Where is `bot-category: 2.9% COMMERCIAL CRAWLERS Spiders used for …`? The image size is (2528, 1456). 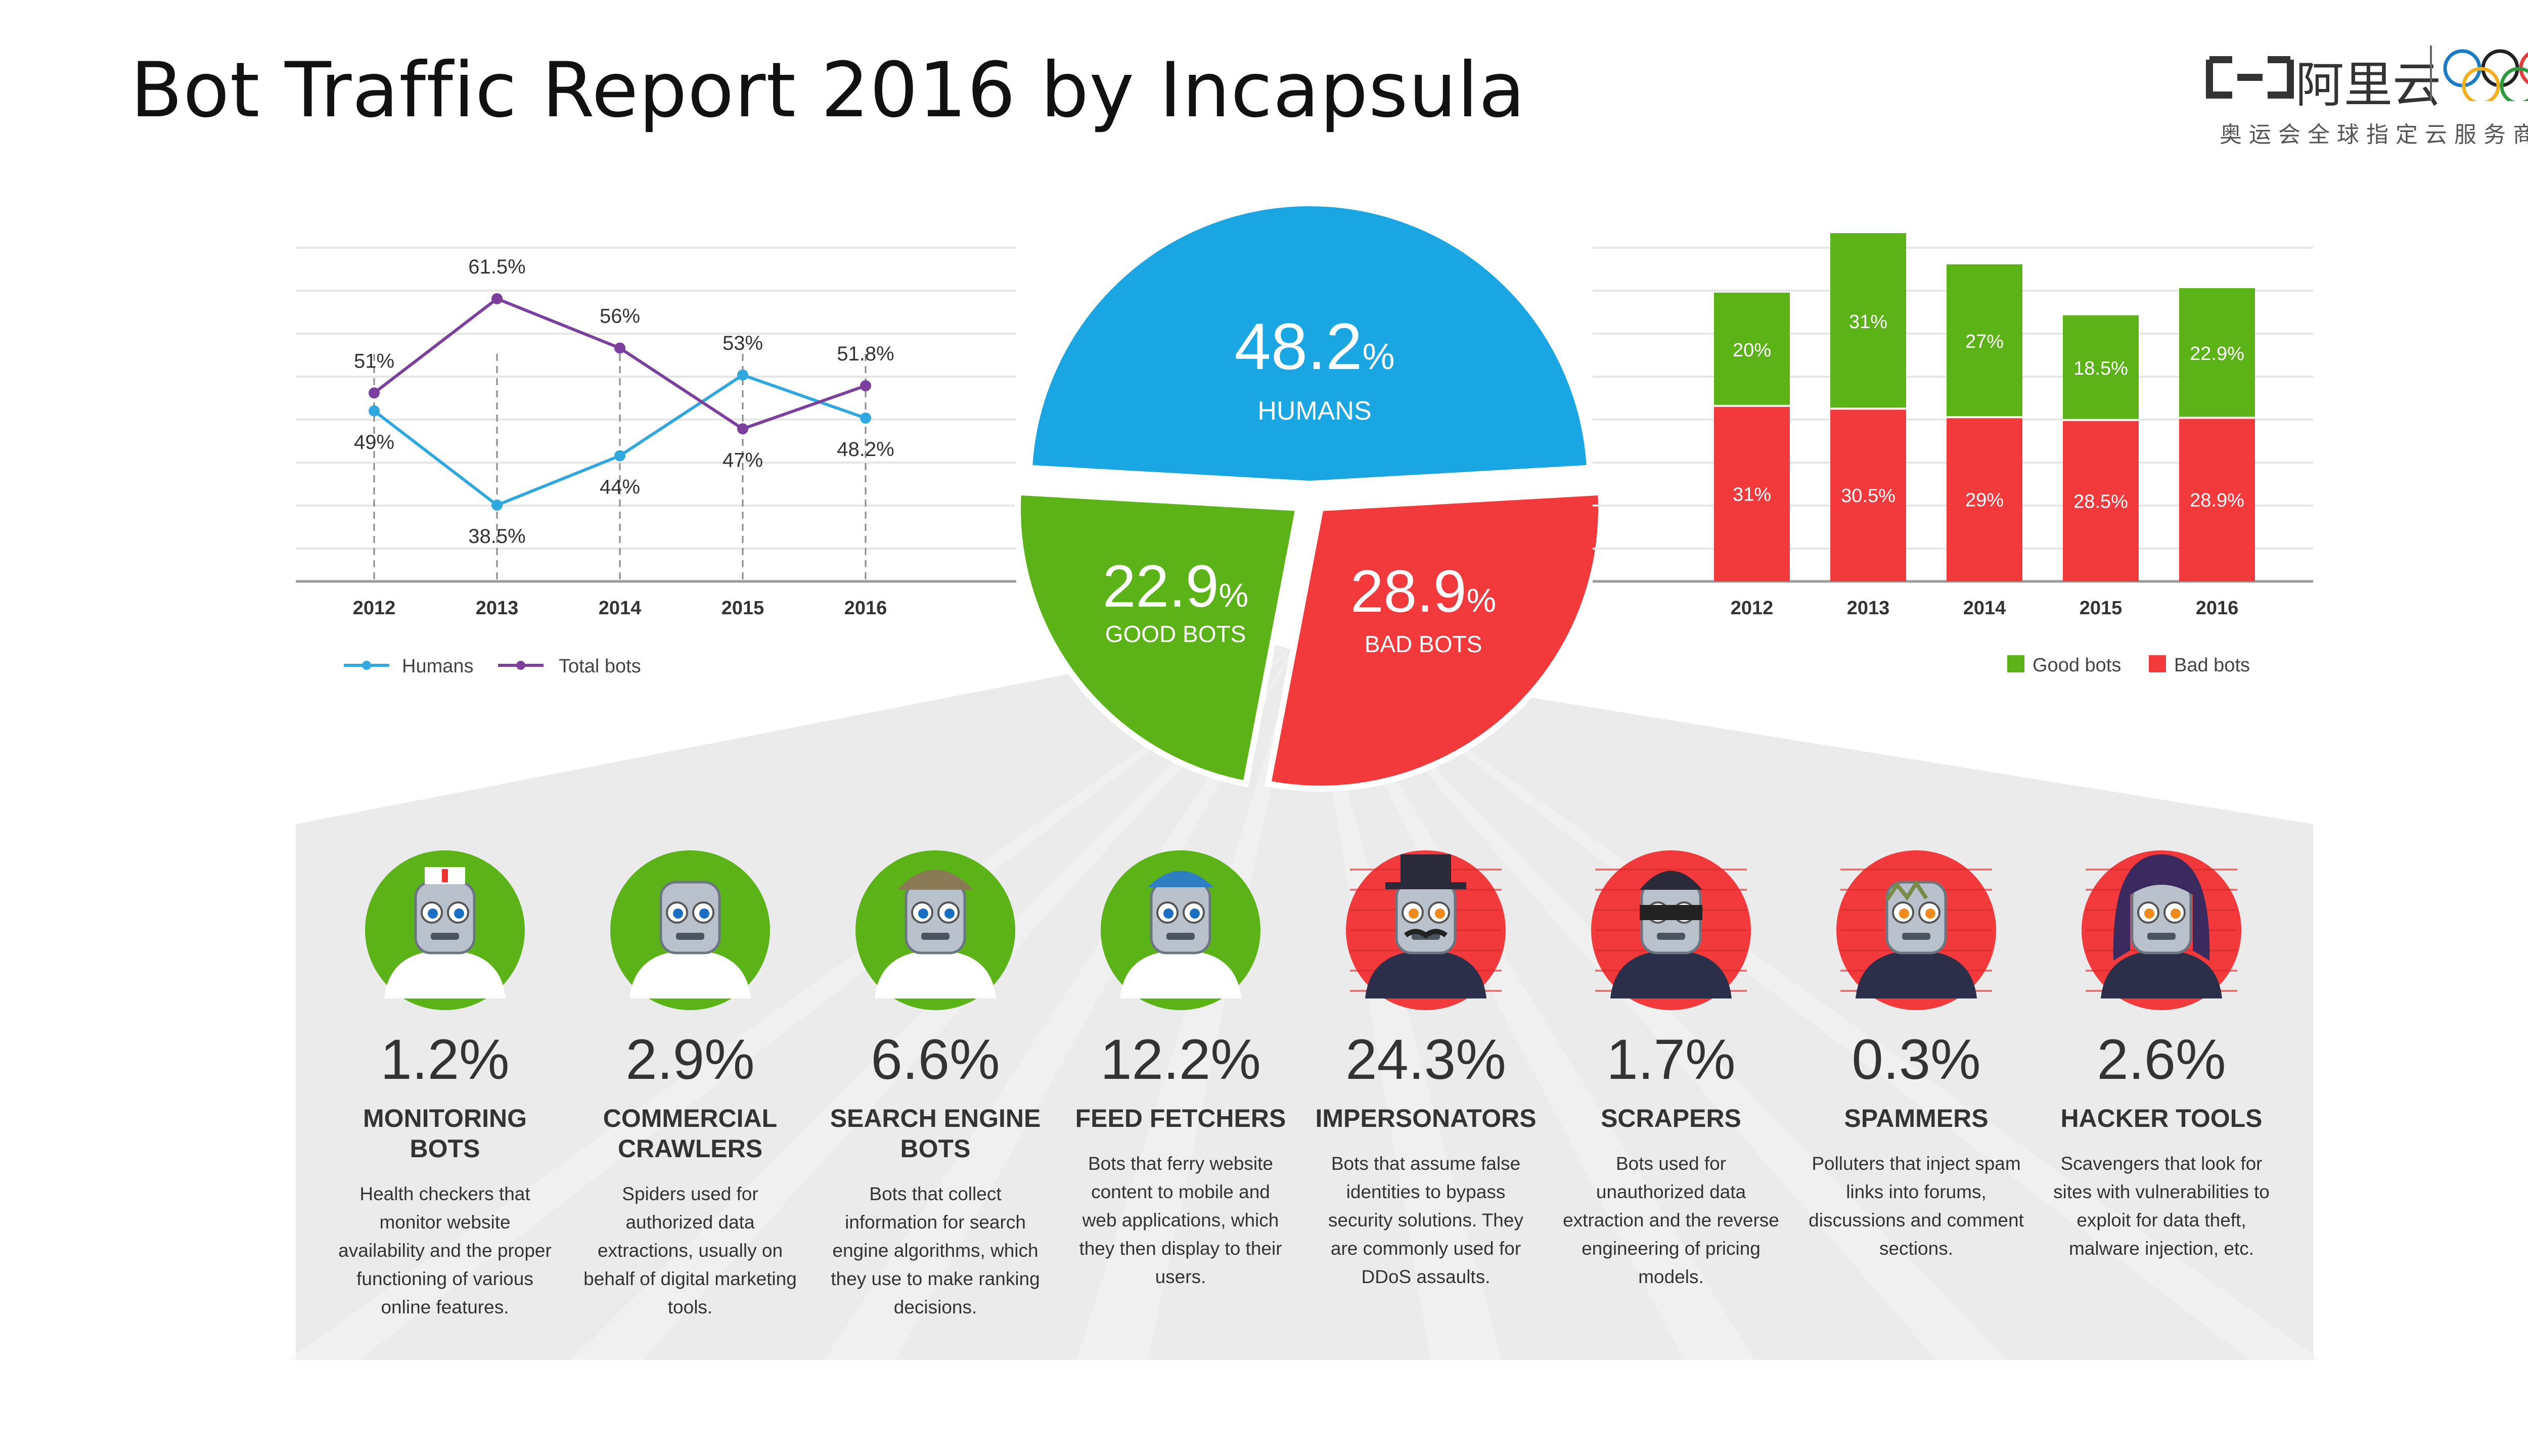 bot-category: 2.9% COMMERCIAL CRAWLERS Spiders used for … is located at coordinates (690, 1176).